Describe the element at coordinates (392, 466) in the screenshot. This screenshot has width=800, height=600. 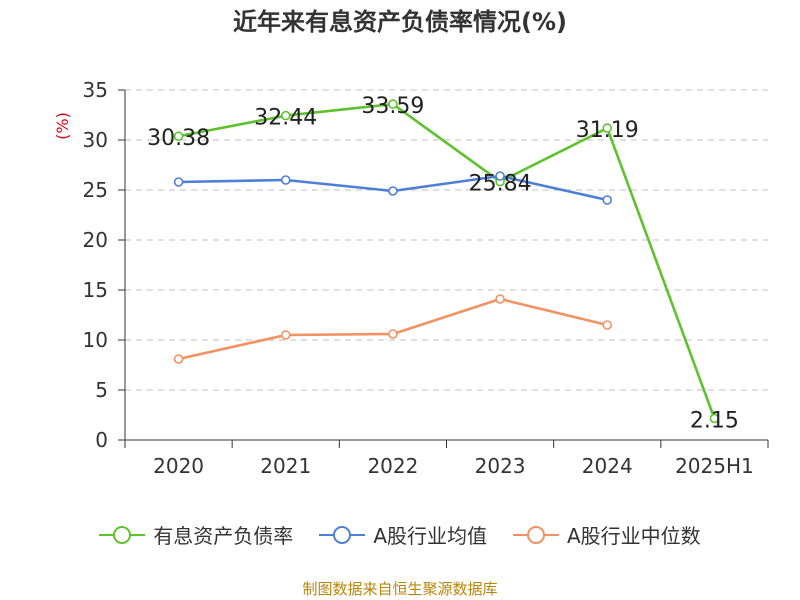
I see `x-tick-label: 2022` at that location.